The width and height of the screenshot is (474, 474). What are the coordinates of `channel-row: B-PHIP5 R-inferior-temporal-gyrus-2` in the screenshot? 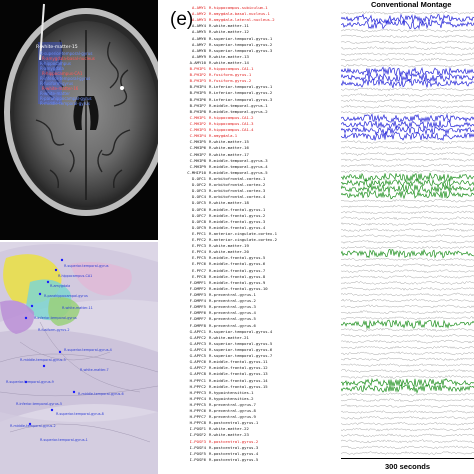 It's located at (256, 93).